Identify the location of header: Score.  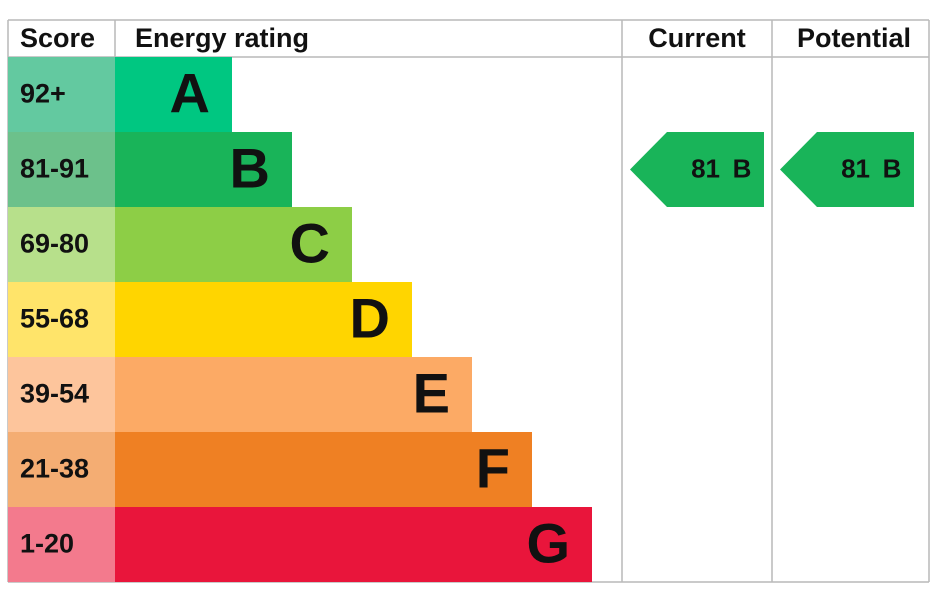
(57, 38).